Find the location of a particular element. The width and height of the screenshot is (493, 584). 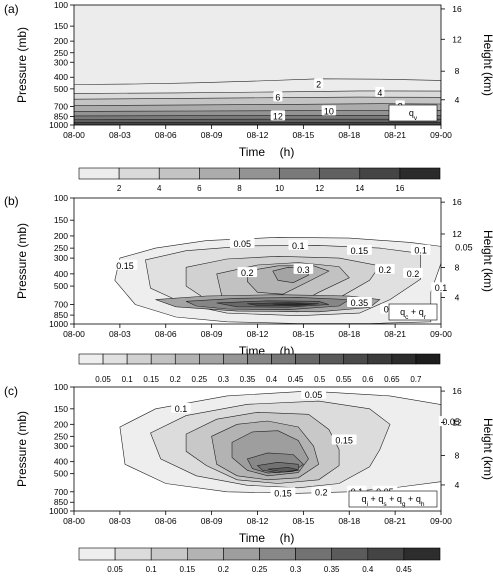

x-tick-label: 08-15 is located at coordinates (304, 334).